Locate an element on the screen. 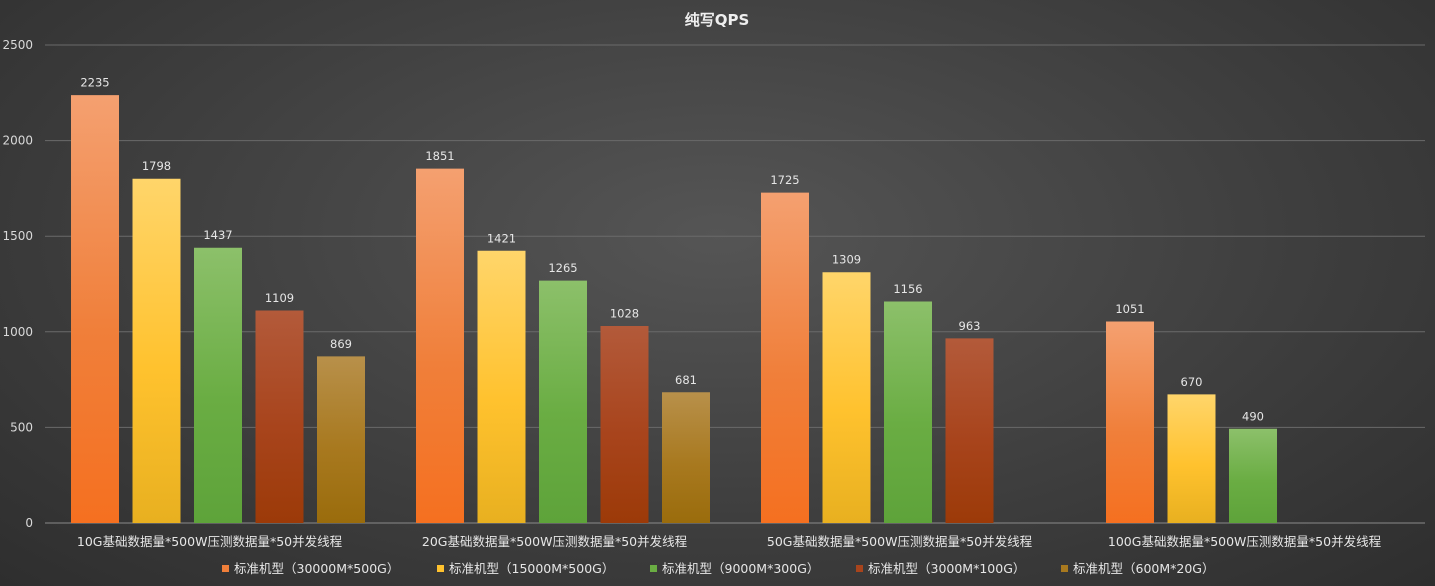  y-tick-label: 1500 is located at coordinates (17, 236).